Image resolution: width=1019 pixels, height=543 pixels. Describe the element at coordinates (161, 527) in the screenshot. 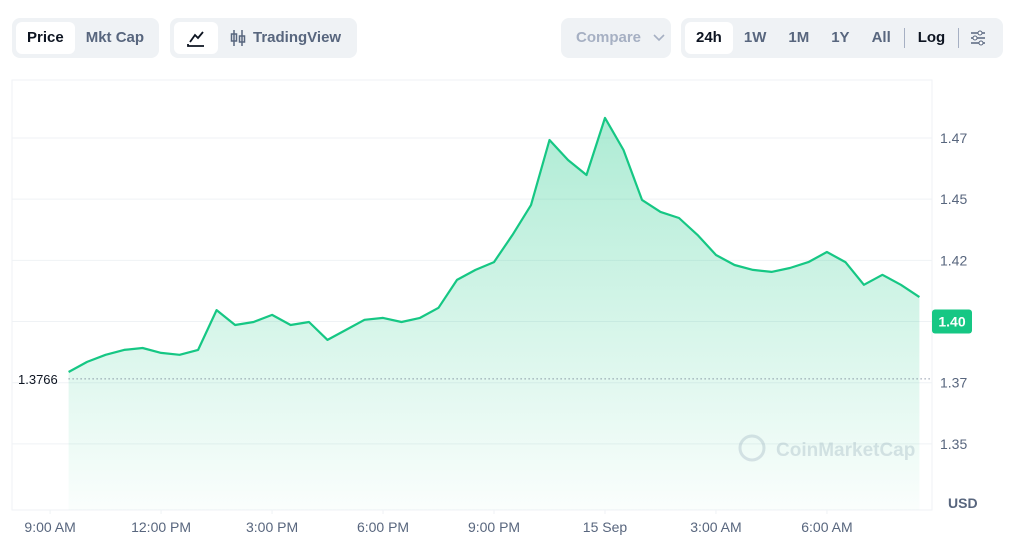

I see `x-tick-label: 12:00 PM` at that location.